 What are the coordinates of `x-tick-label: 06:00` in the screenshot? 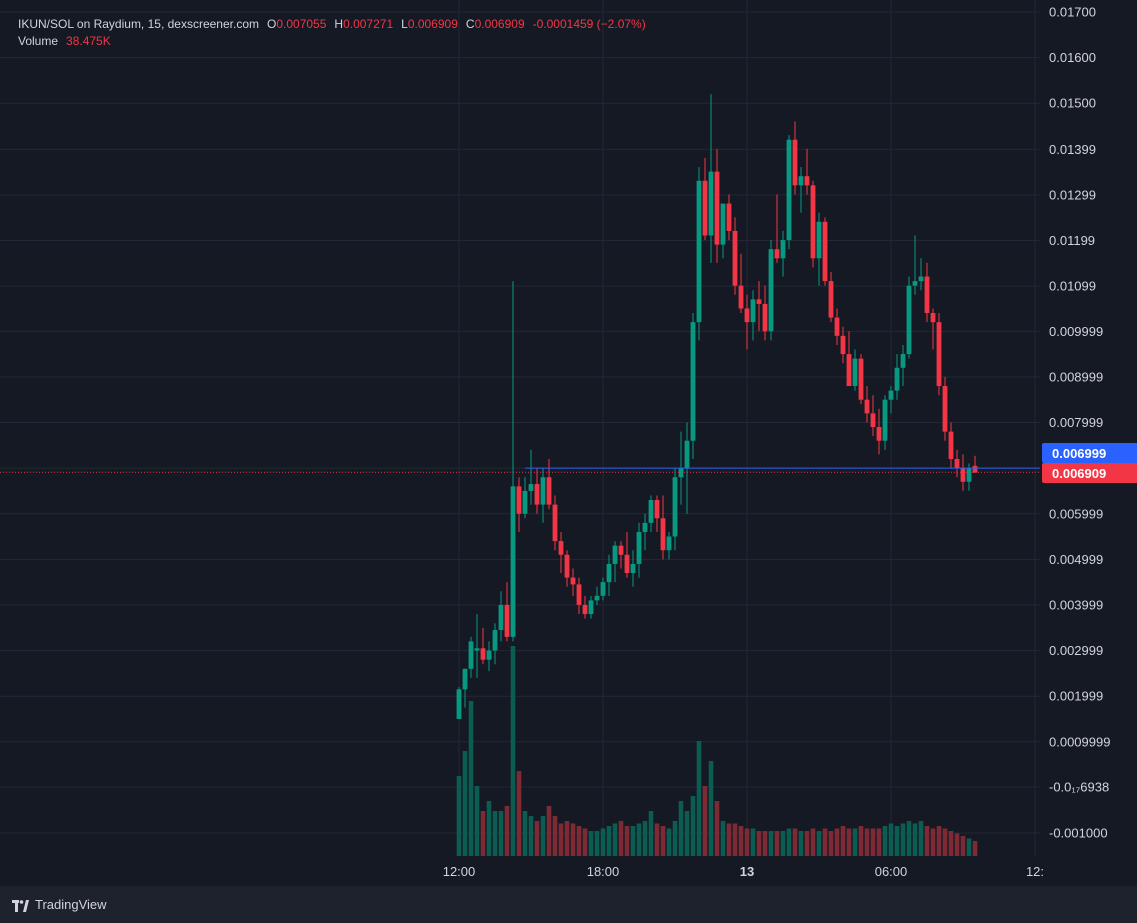 It's located at (891, 871).